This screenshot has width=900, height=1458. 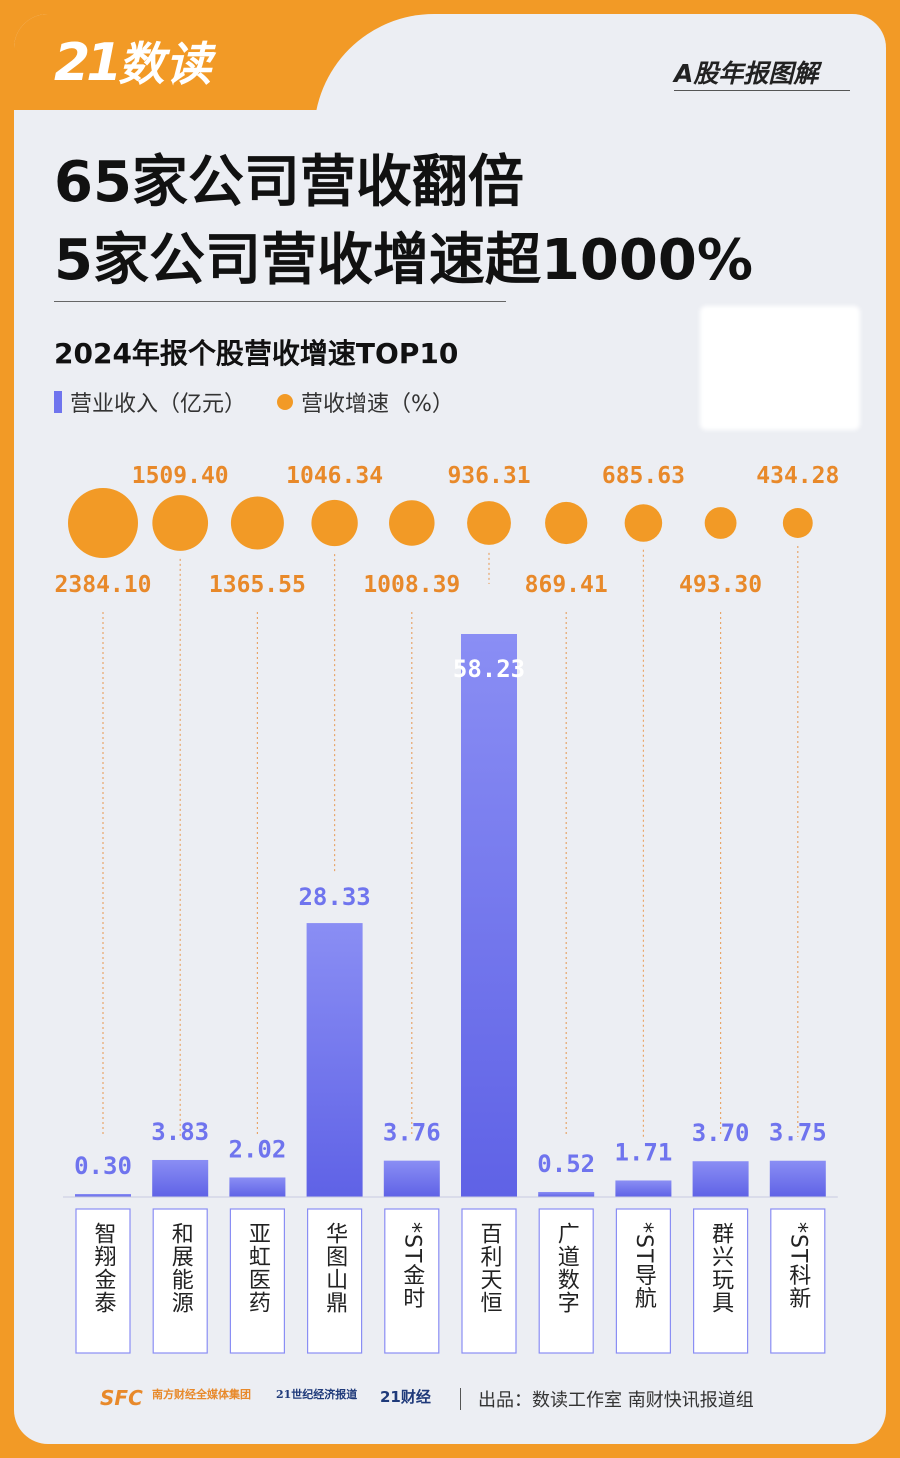 What do you see at coordinates (180, 1132) in the screenshot?
I see `revenue-label: 3.83` at bounding box center [180, 1132].